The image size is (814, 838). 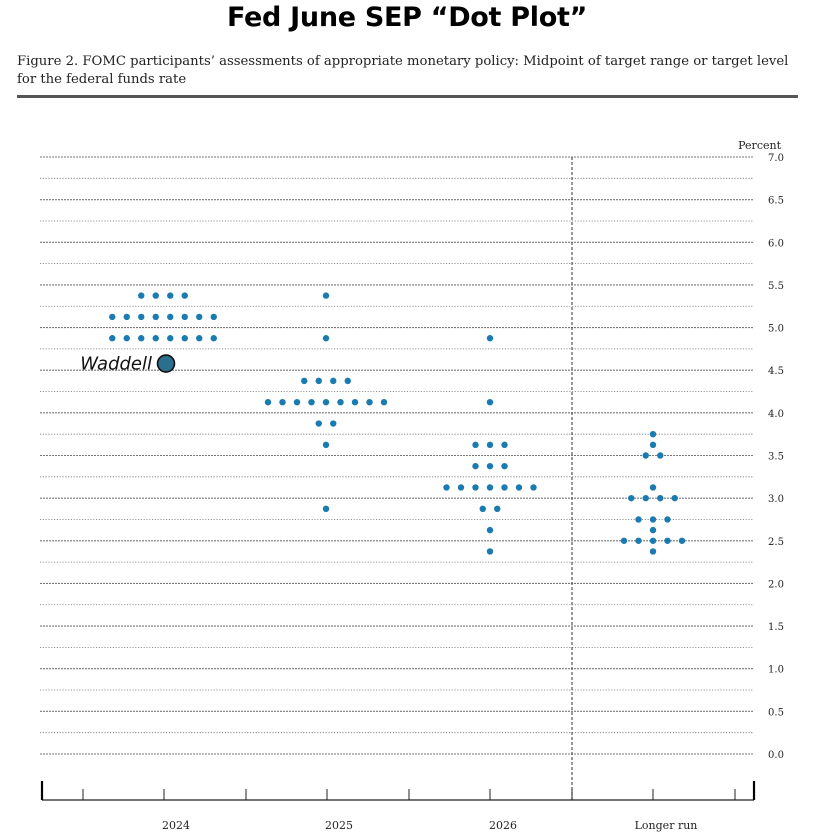 What do you see at coordinates (666, 825) in the screenshot?
I see `x-tick-label: Longer run` at bounding box center [666, 825].